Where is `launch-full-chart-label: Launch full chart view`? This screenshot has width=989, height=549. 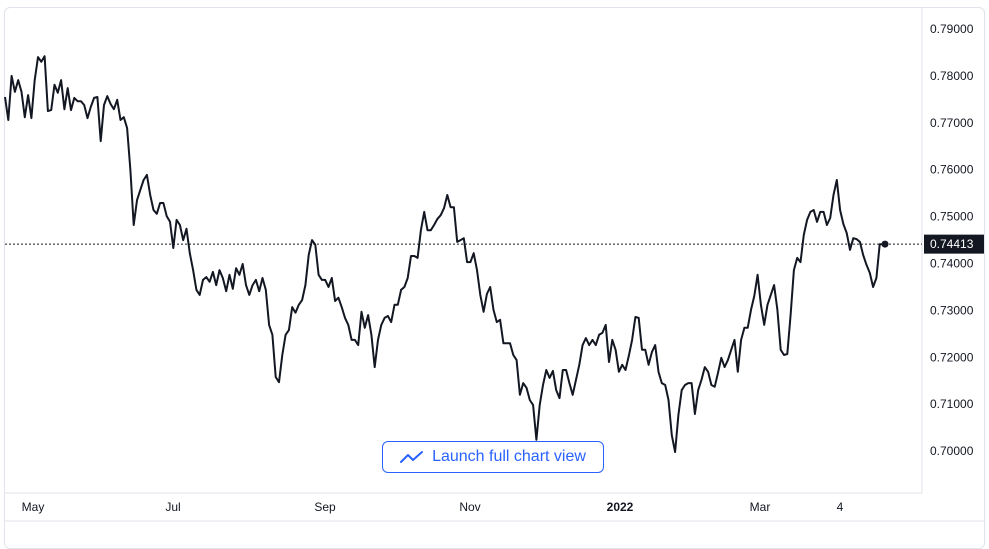
launch-full-chart-label: Launch full chart view is located at coordinates (509, 456).